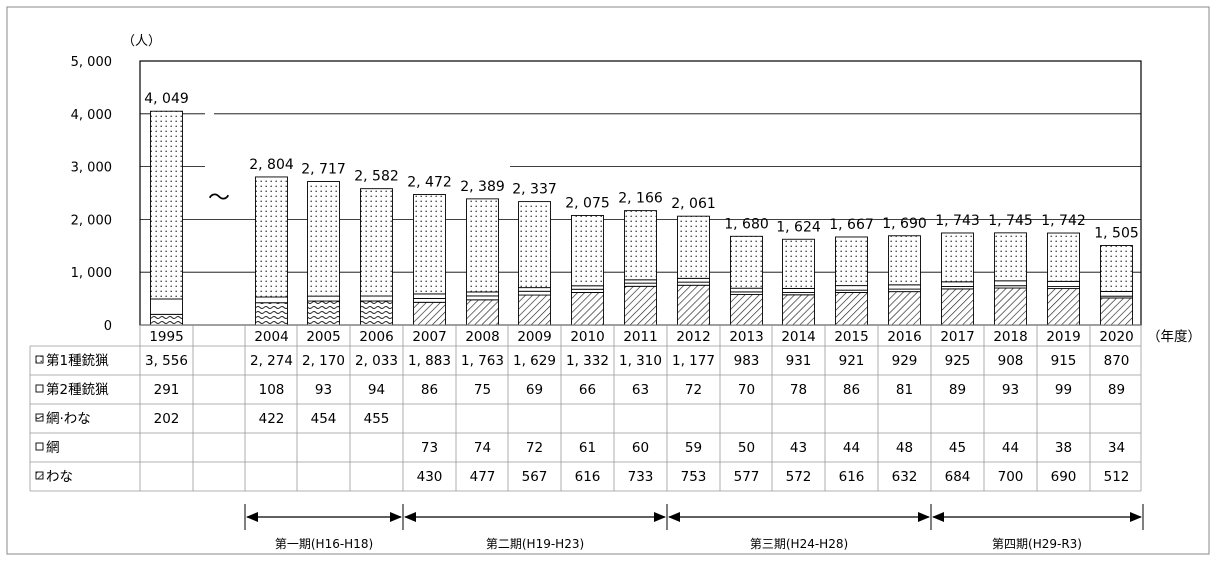 The width and height of the screenshot is (1216, 562). I want to click on x-tick-label: 2017, so click(957, 337).